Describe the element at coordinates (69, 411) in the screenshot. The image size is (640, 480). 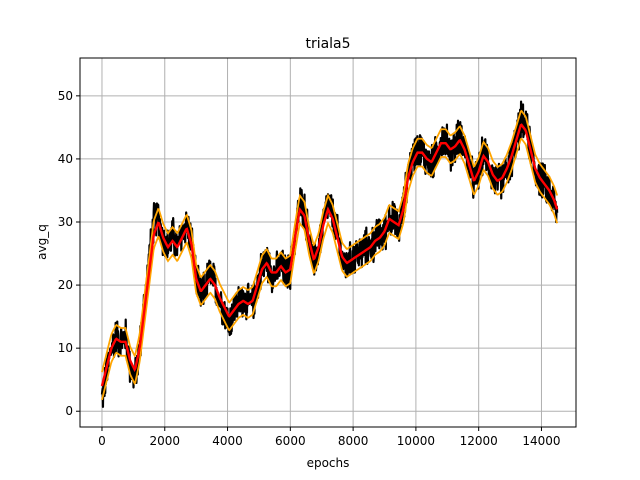
I see `y-tick-label: 0` at that location.